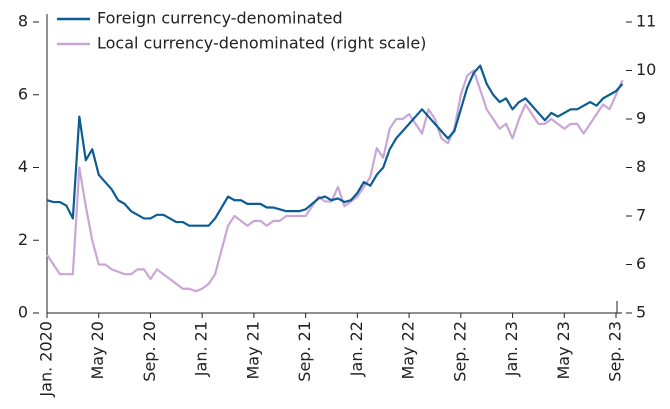 The width and height of the screenshot is (670, 409). I want to click on x-tick-label: Jan. 21, so click(201, 349).